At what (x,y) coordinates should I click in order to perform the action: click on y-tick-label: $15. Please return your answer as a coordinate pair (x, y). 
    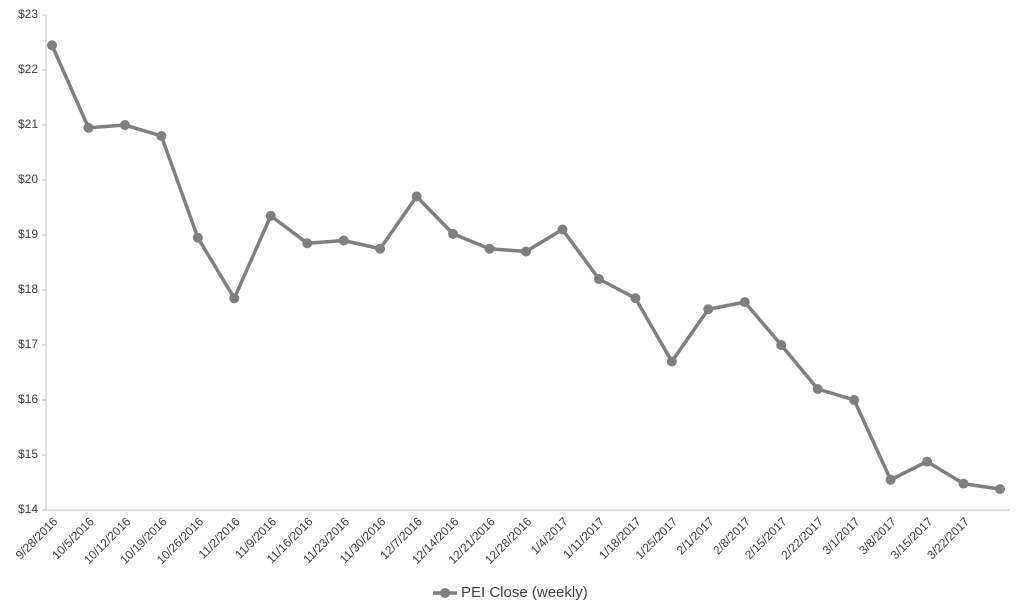
    Looking at the image, I should click on (28, 454).